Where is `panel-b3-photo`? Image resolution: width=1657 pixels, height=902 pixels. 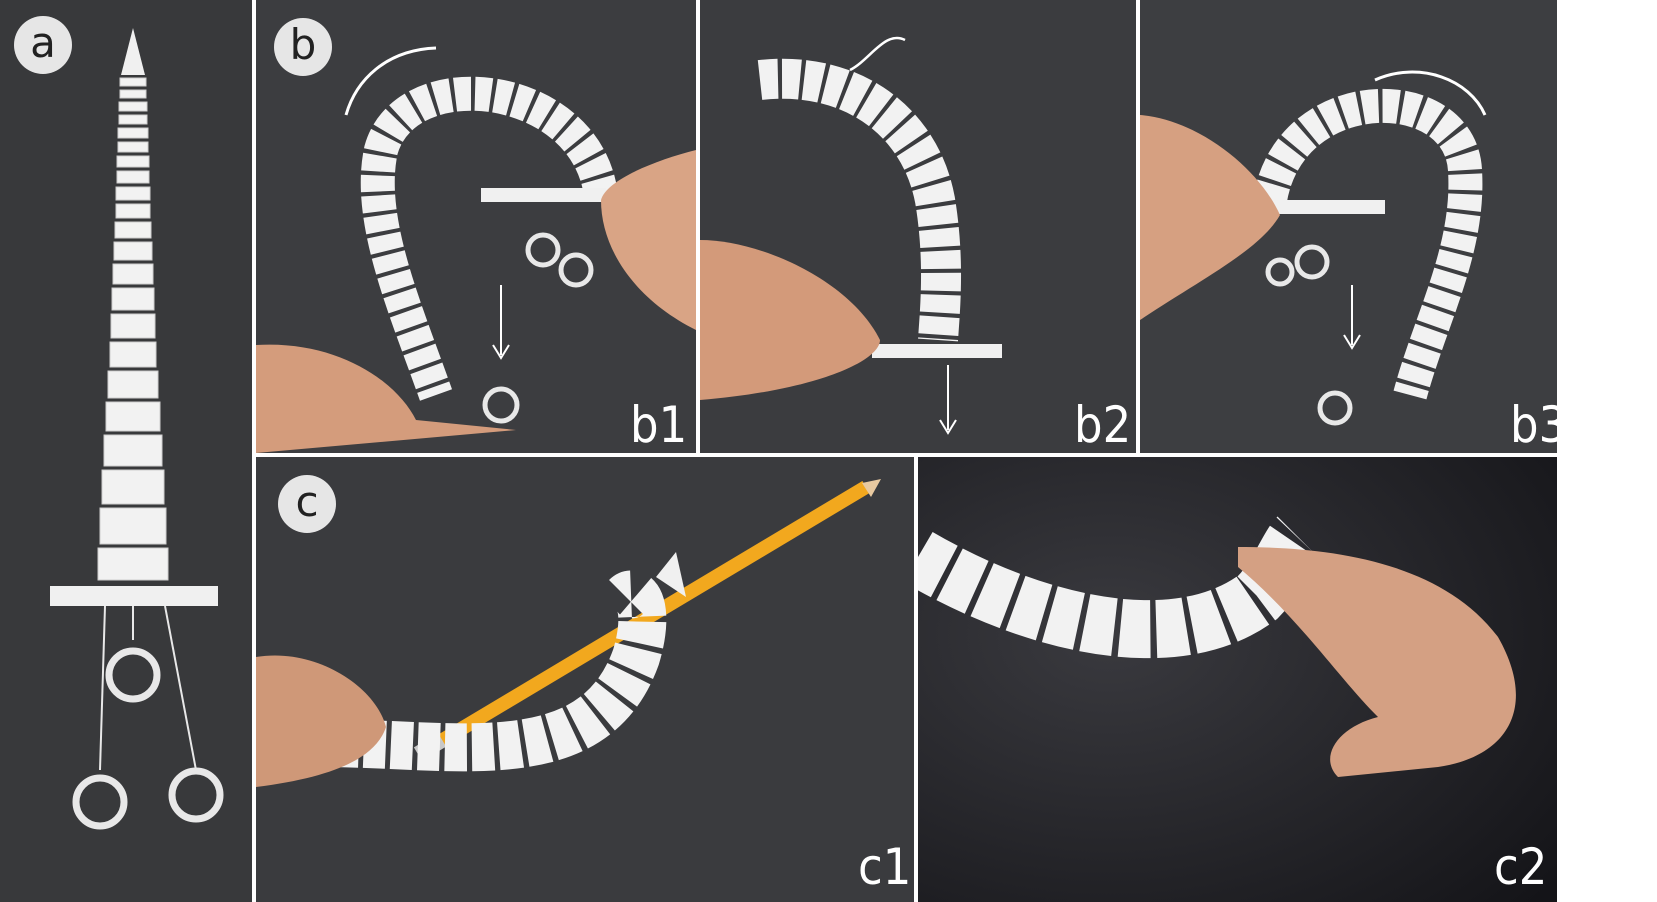
panel-b3-photo is located at coordinates (1348, 226).